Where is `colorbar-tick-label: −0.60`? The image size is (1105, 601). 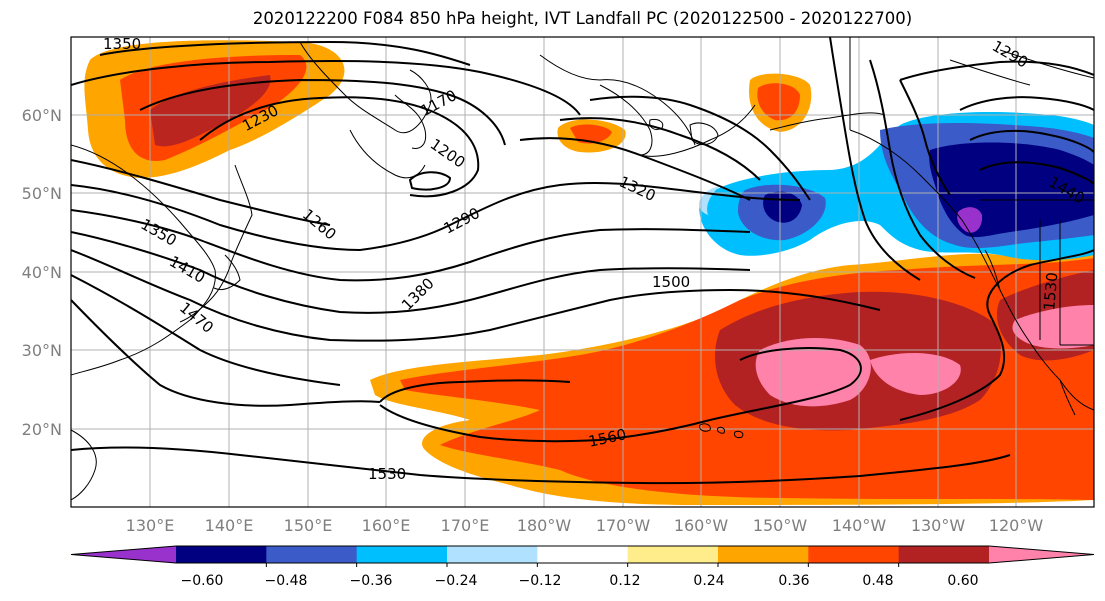
colorbar-tick-label: −0.60 is located at coordinates (202, 581).